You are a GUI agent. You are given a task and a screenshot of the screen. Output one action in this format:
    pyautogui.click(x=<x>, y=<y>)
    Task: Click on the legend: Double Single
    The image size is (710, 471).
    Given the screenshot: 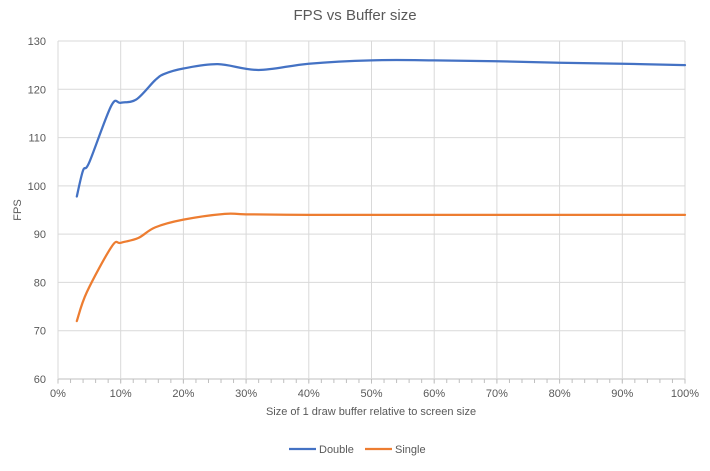 What is the action you would take?
    pyautogui.click(x=357, y=450)
    